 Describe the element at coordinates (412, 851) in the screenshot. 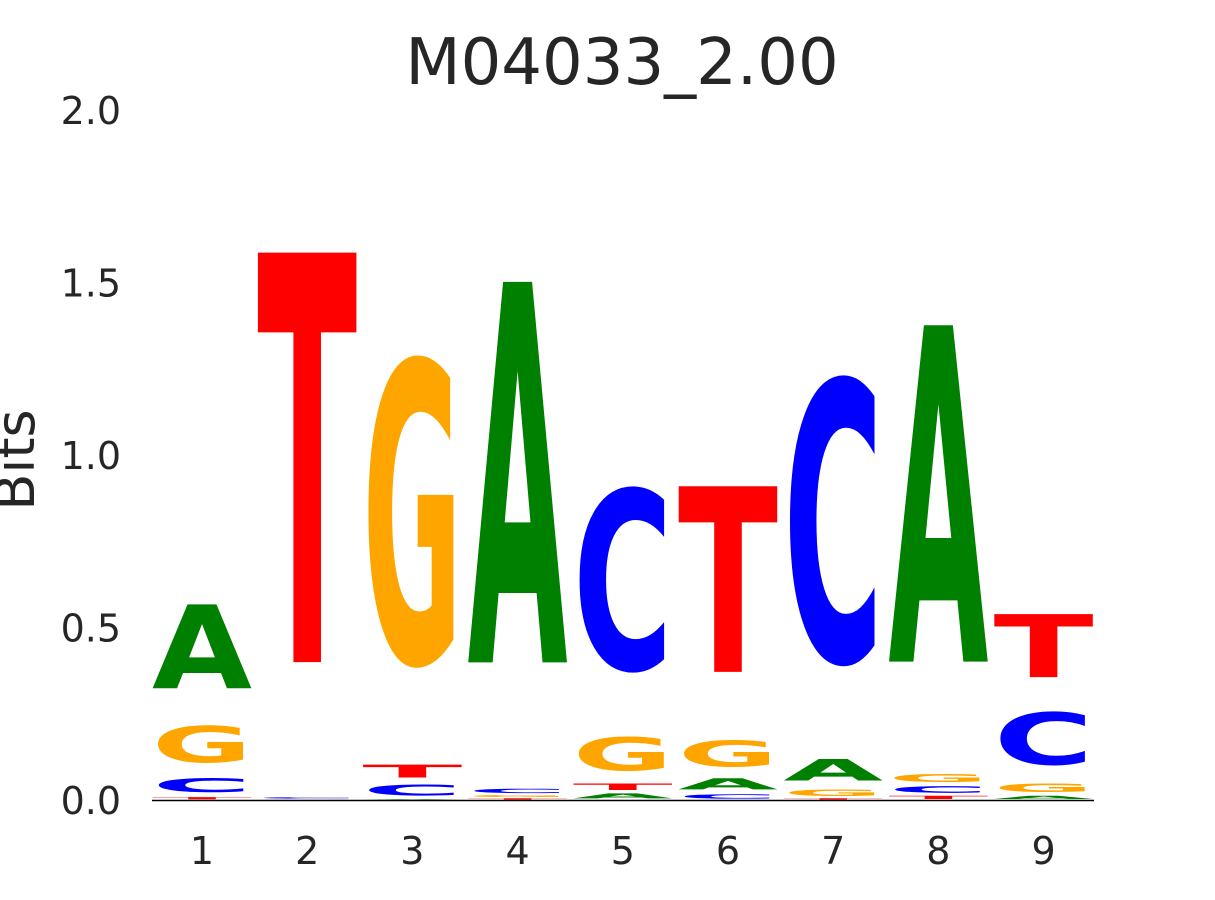

I see `x-tick-label: 3` at that location.